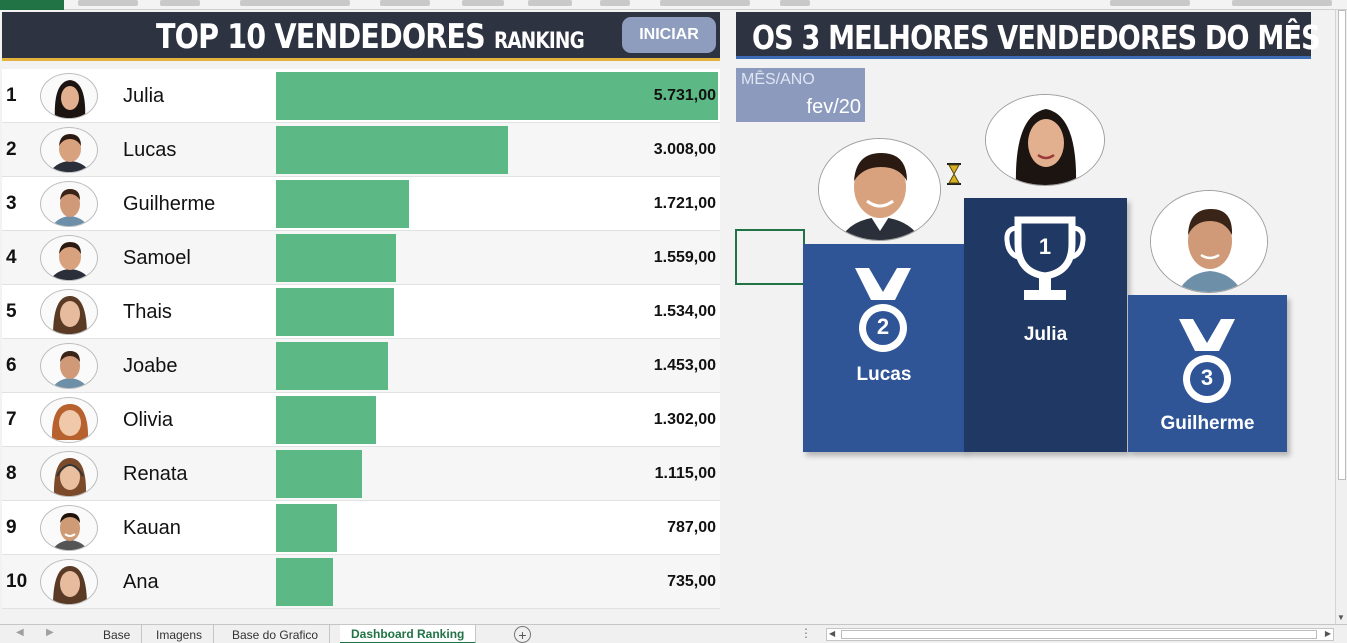 This screenshot has height=643, width=1347. Describe the element at coordinates (70, 531) in the screenshot. I see `male-avatar-smiling-icon` at that location.